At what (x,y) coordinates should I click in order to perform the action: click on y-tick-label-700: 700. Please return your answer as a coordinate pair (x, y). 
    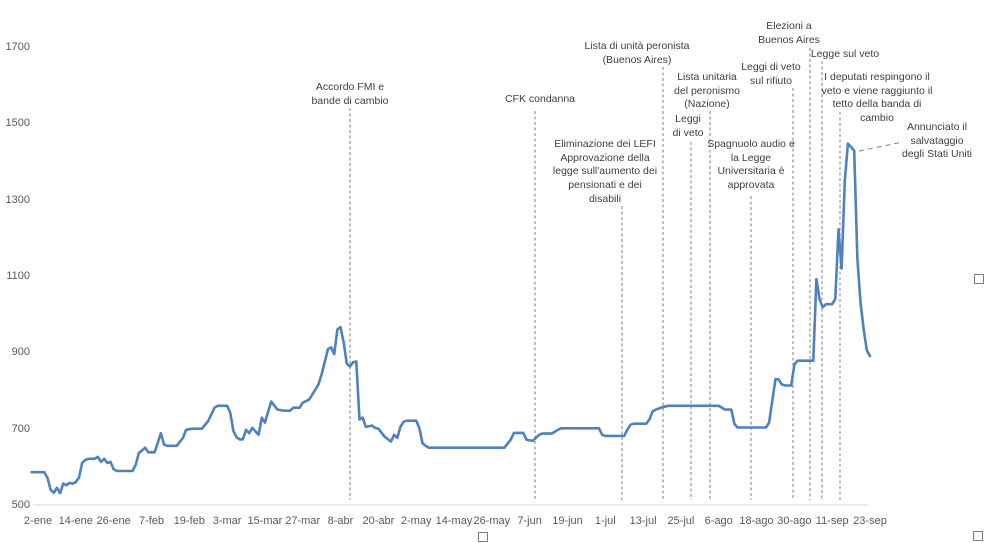
    Looking at the image, I should click on (20, 428).